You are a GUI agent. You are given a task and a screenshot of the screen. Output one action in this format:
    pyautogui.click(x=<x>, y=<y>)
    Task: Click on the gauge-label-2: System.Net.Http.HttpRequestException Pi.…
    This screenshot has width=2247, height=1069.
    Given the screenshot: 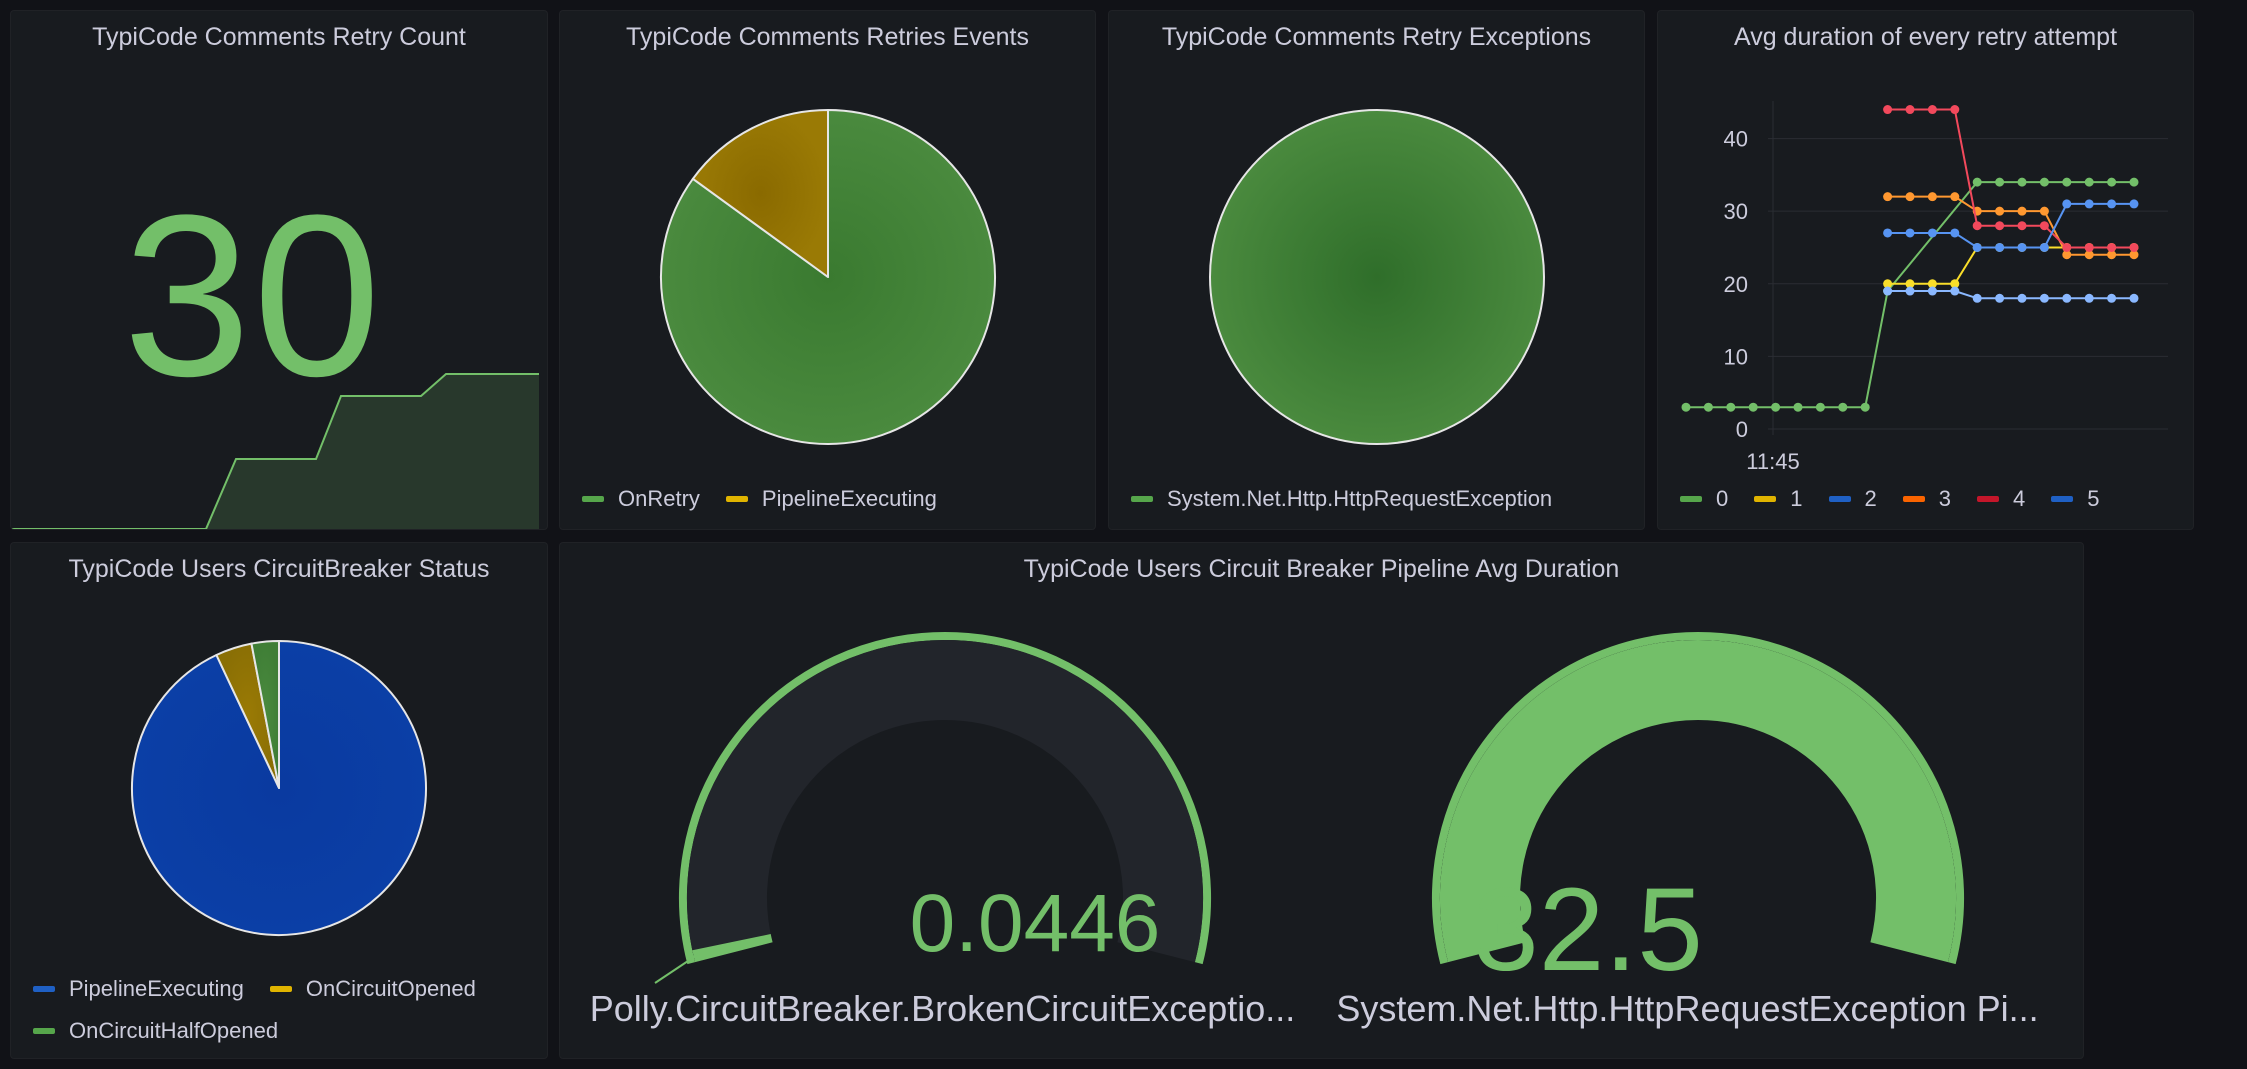 What is the action you would take?
    pyautogui.click(x=1687, y=1008)
    